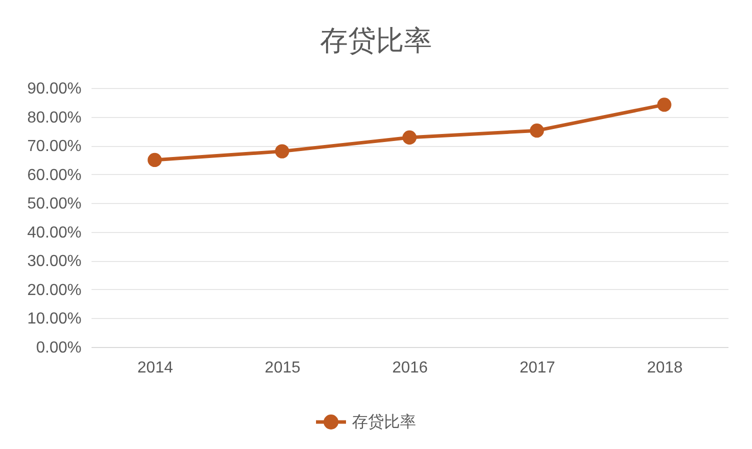 The width and height of the screenshot is (752, 449). I want to click on legend-label: 存贷比率, so click(384, 422).